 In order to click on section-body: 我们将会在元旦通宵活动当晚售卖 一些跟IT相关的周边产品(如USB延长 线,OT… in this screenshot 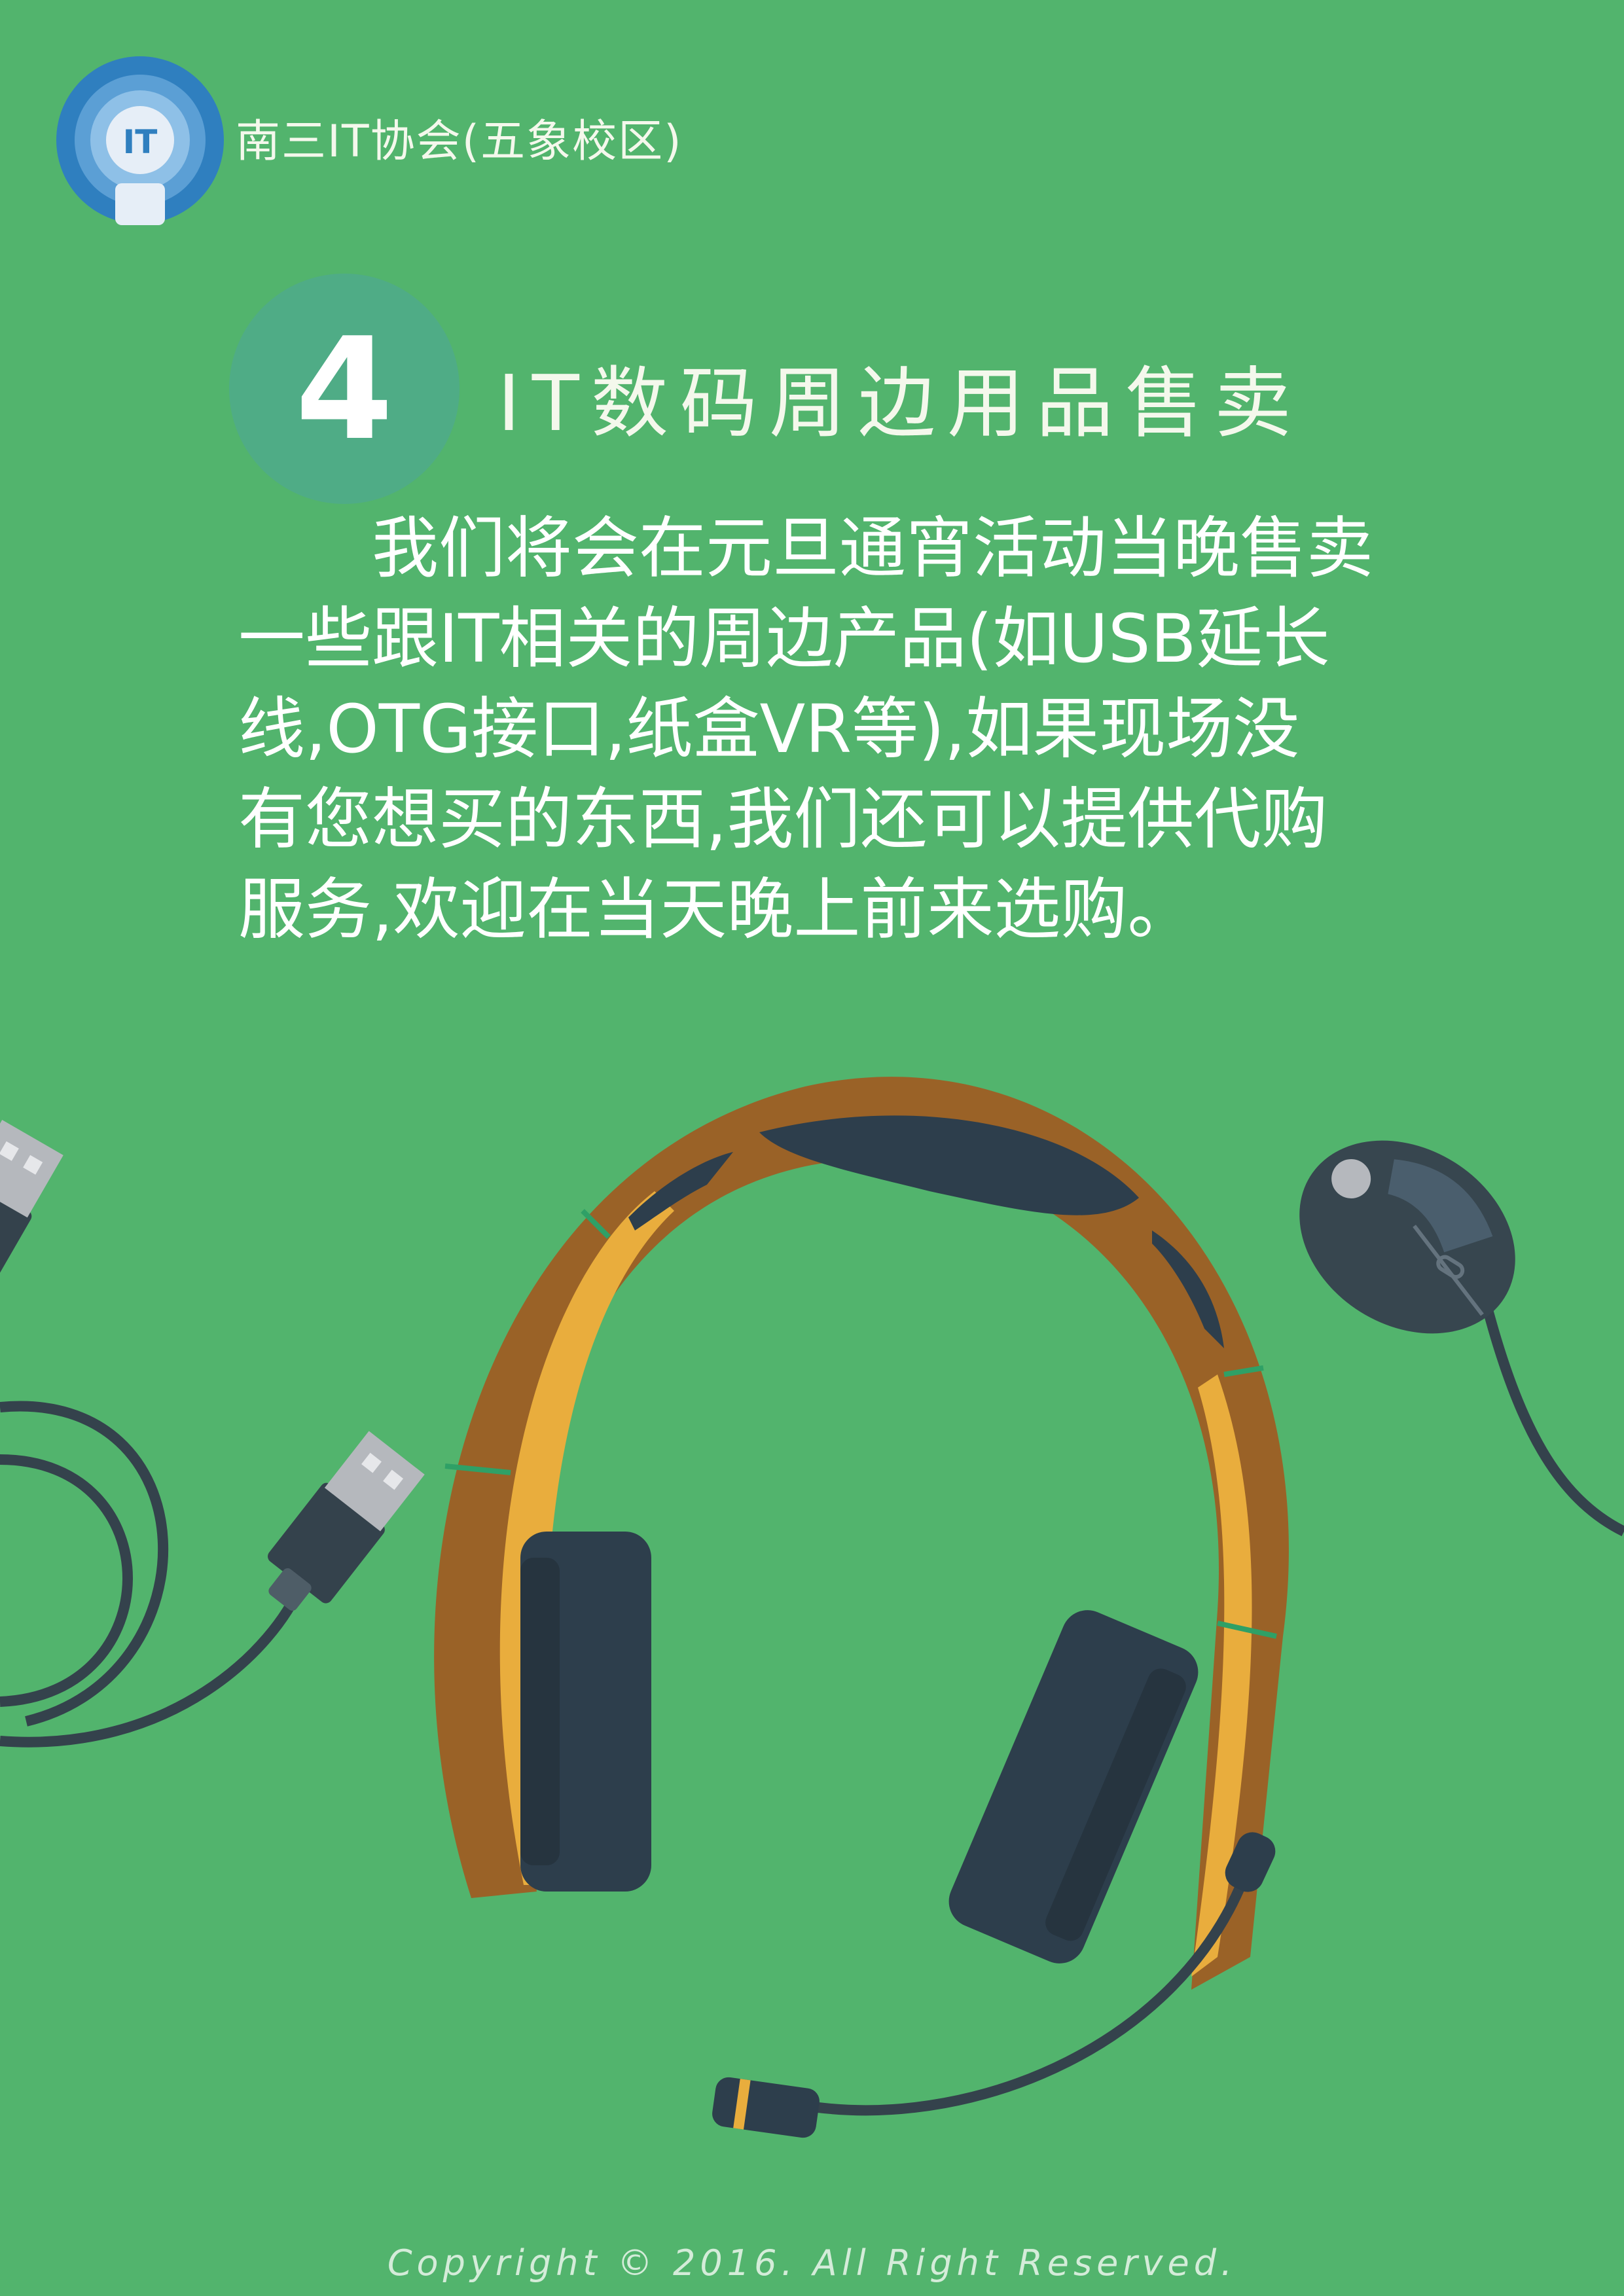, I will do `click(811, 730)`.